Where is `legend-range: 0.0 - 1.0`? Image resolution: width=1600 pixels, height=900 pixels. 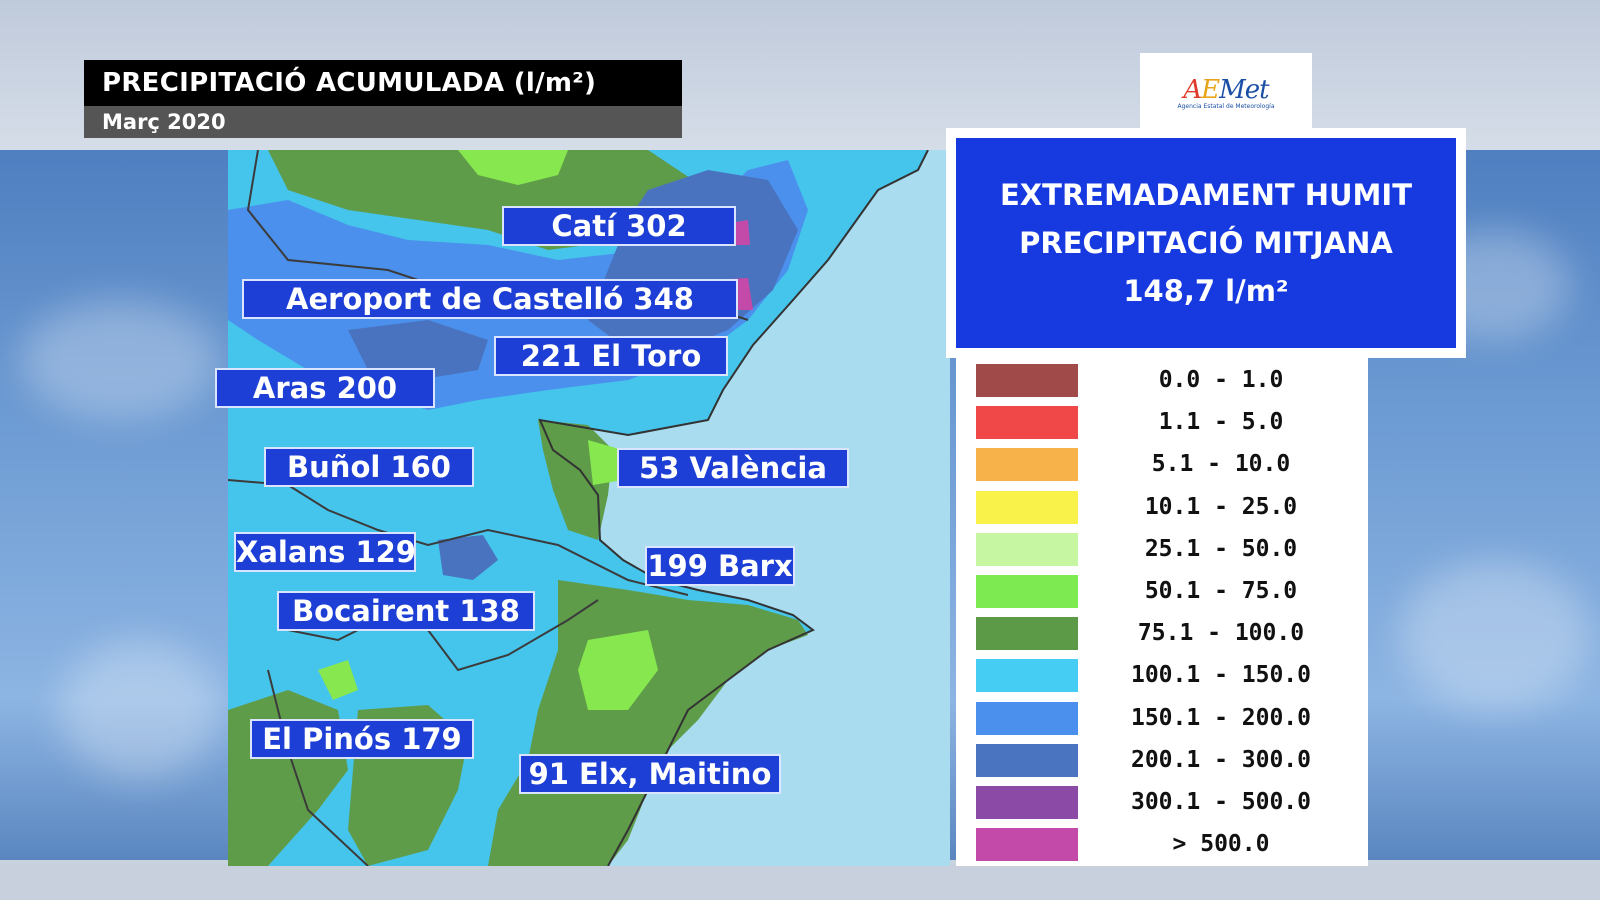 legend-range: 0.0 - 1.0 is located at coordinates (1221, 380).